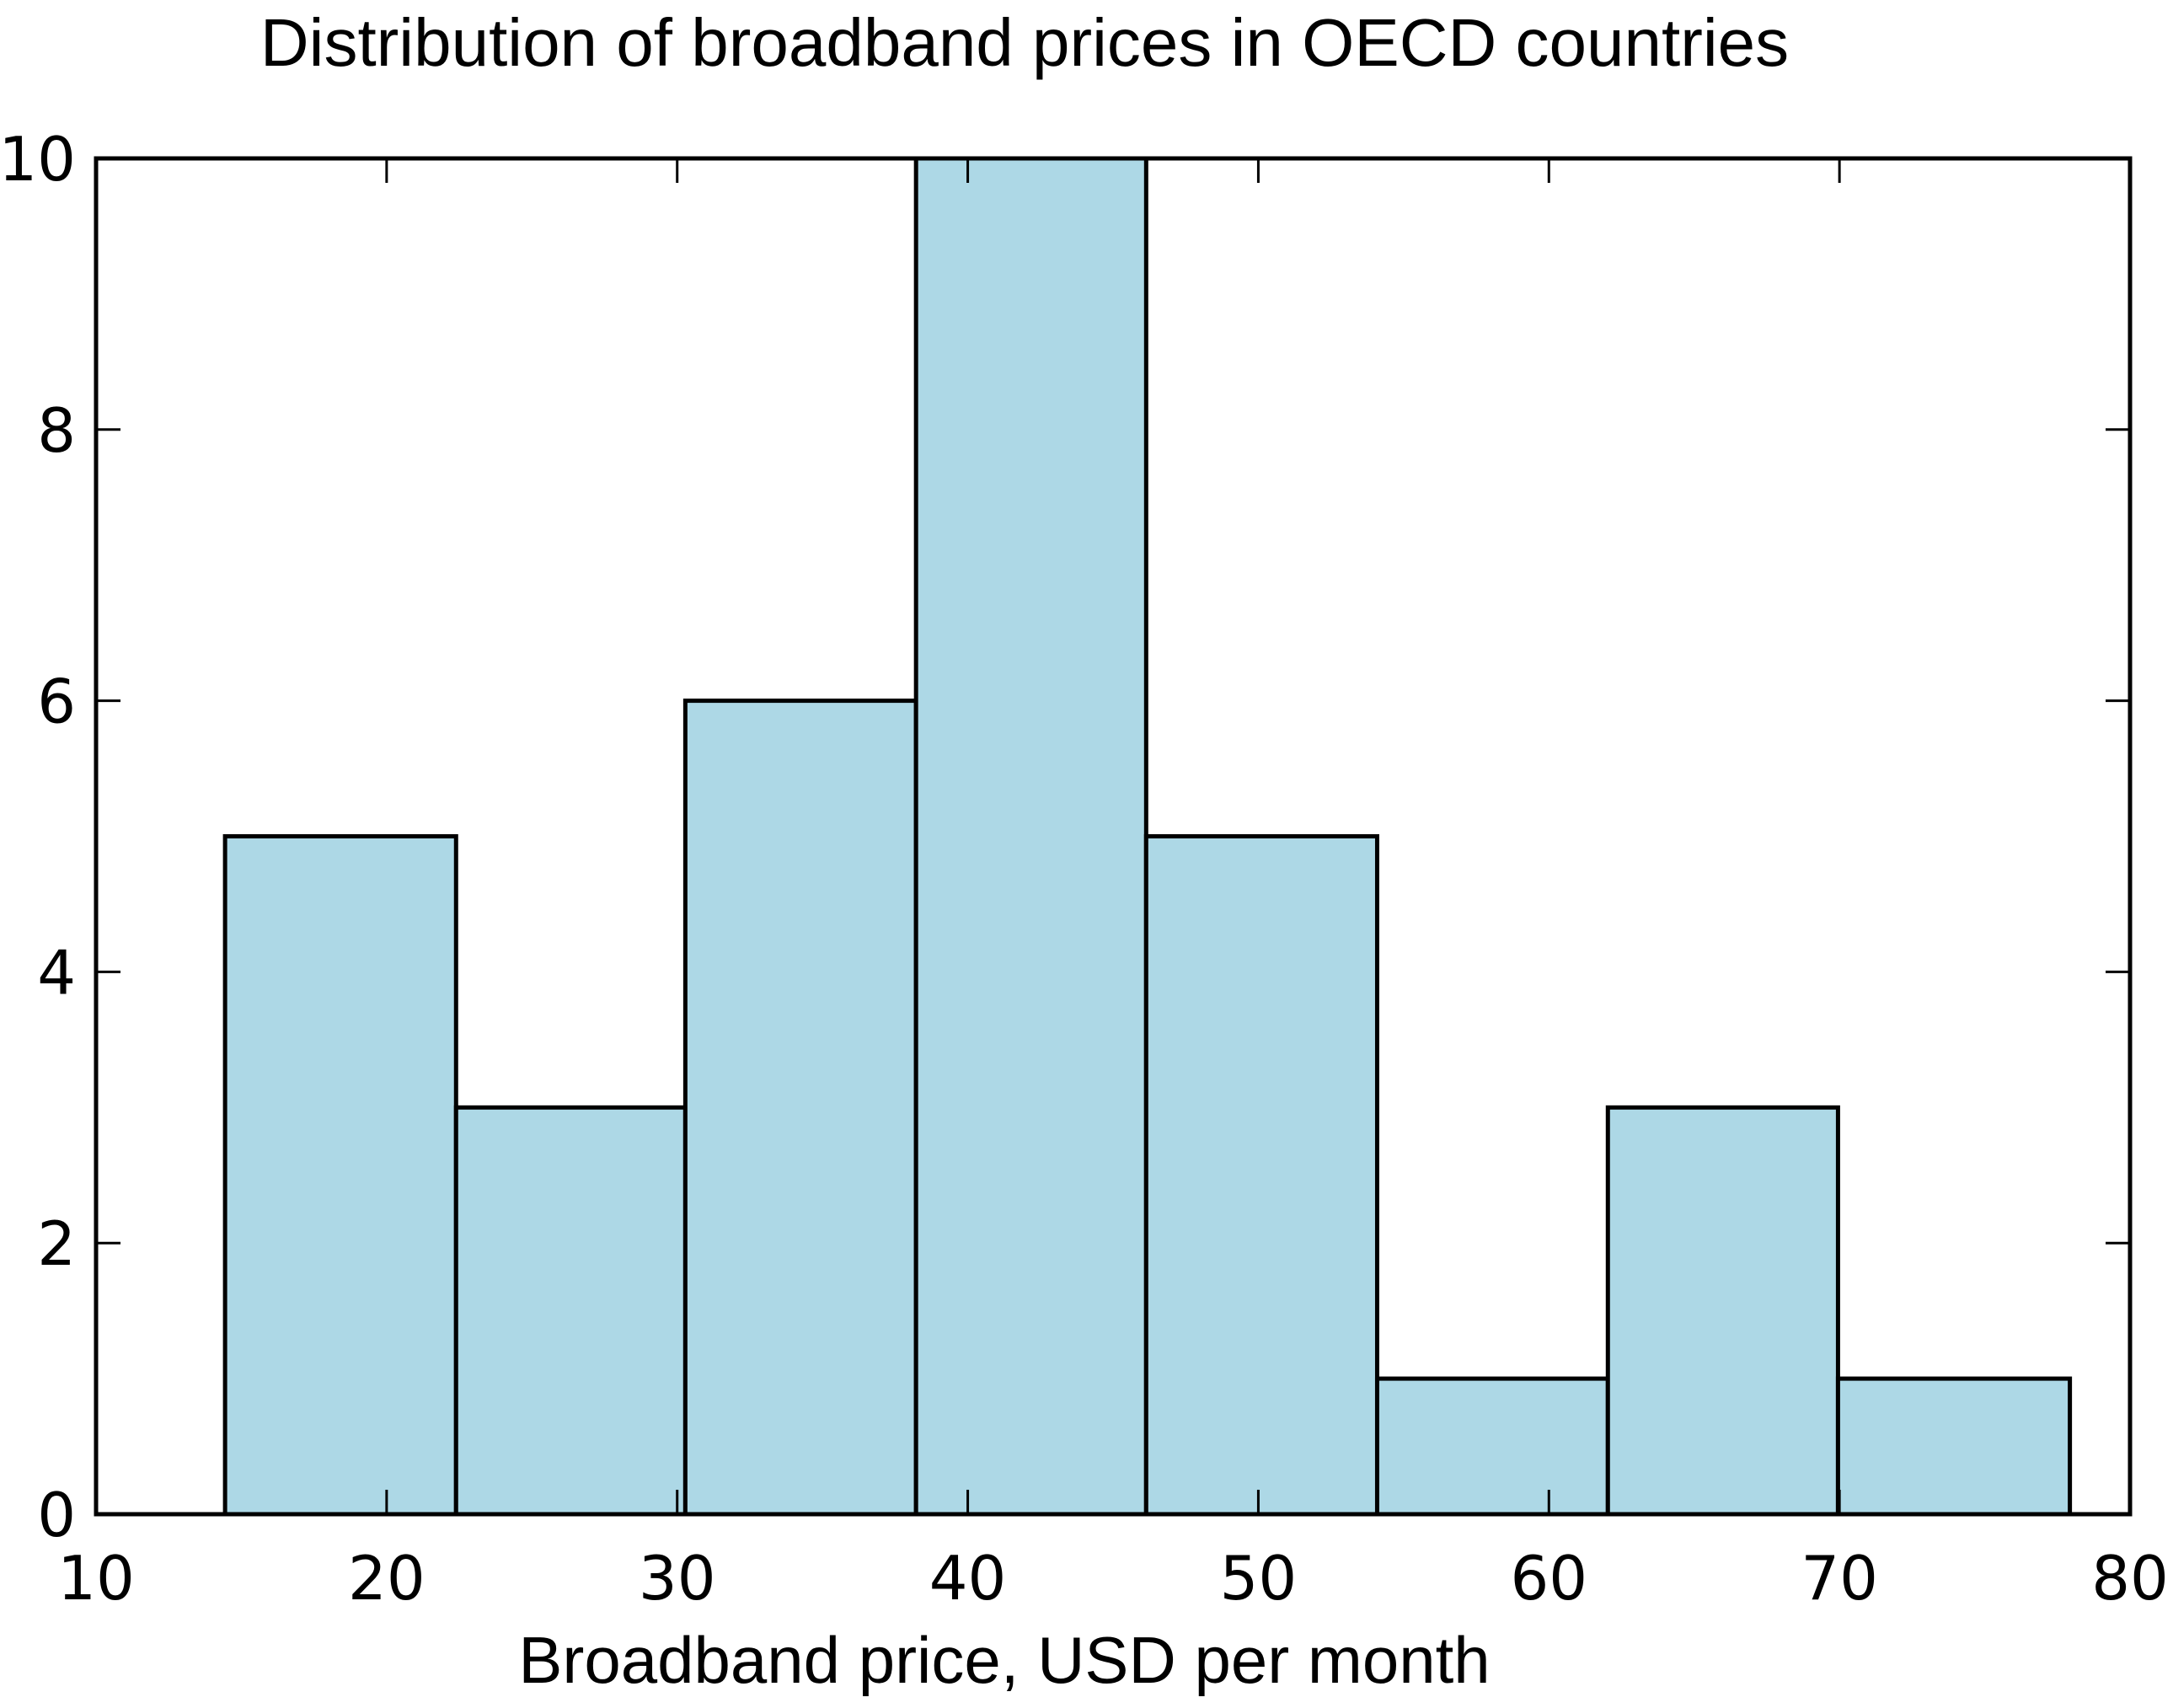 Image resolution: width=2173 pixels, height=1708 pixels. What do you see at coordinates (56, 972) in the screenshot?
I see `y-tick-label: 4` at bounding box center [56, 972].